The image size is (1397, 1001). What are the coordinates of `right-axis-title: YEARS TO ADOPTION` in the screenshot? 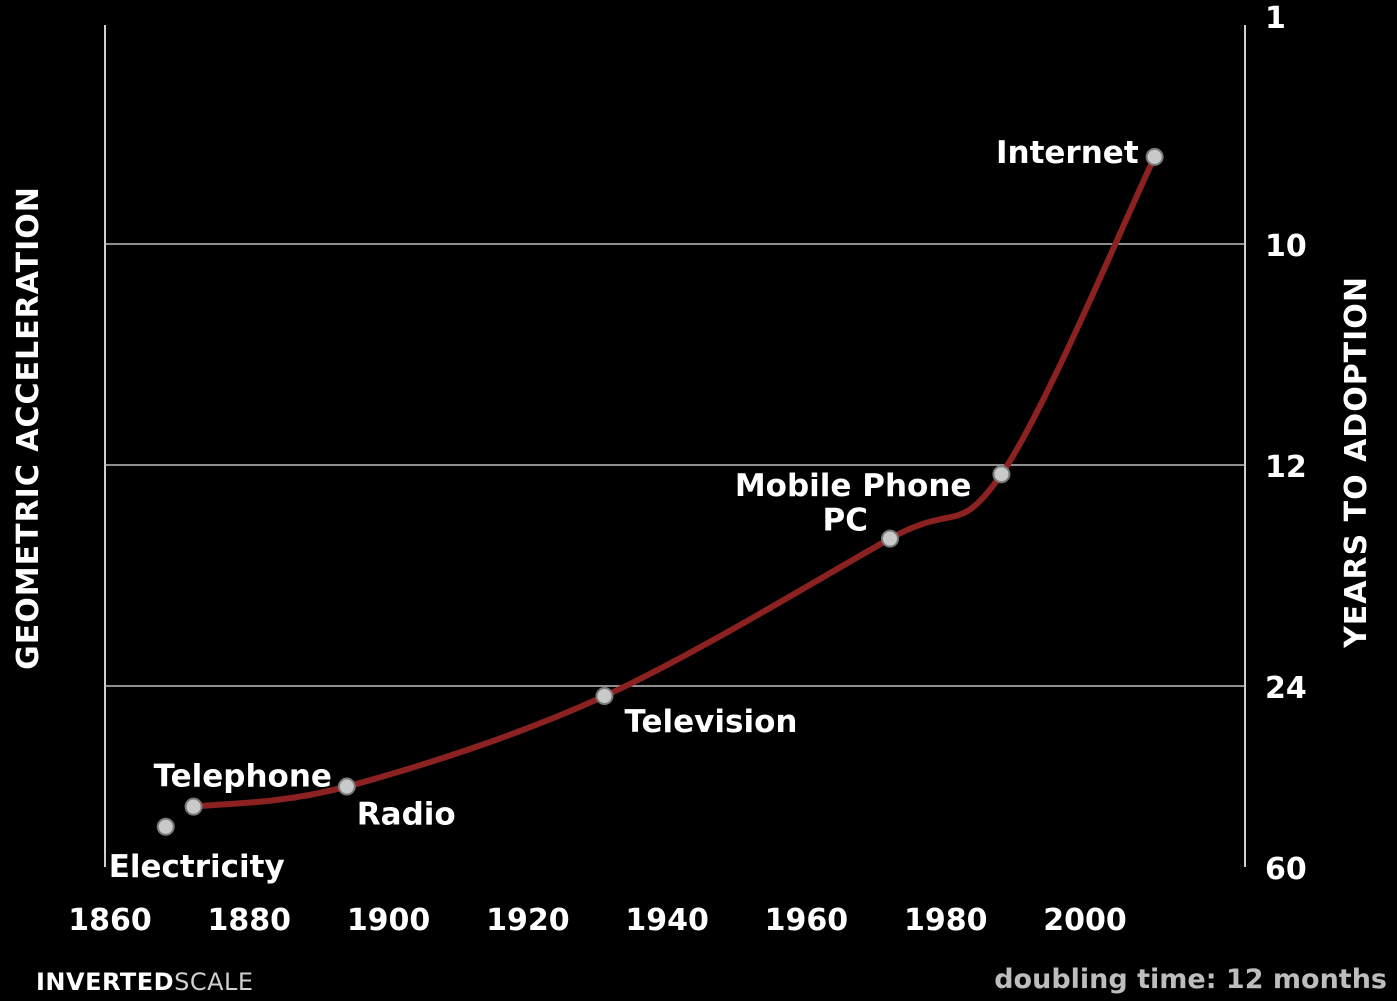 It's located at (1356, 462).